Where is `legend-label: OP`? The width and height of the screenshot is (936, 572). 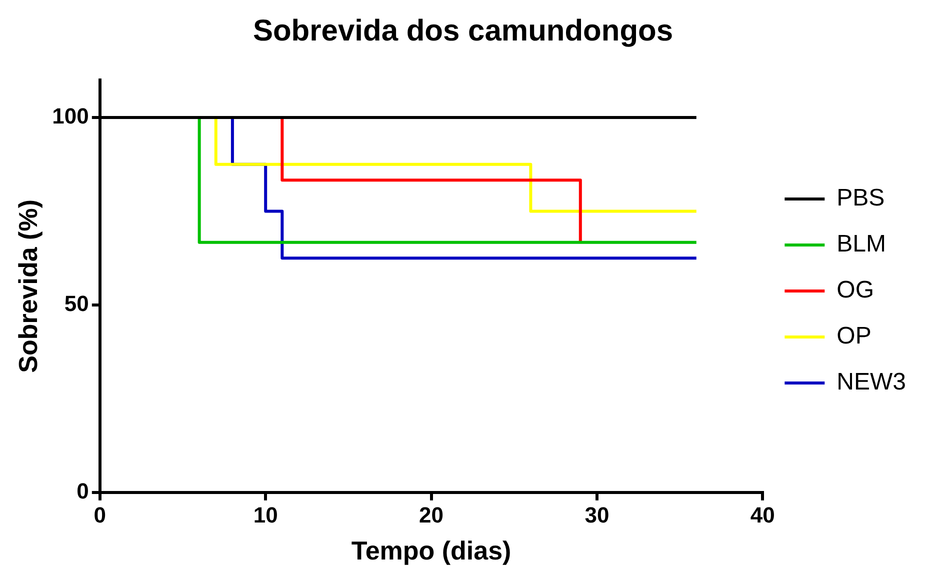
legend-label: OP is located at coordinates (854, 336).